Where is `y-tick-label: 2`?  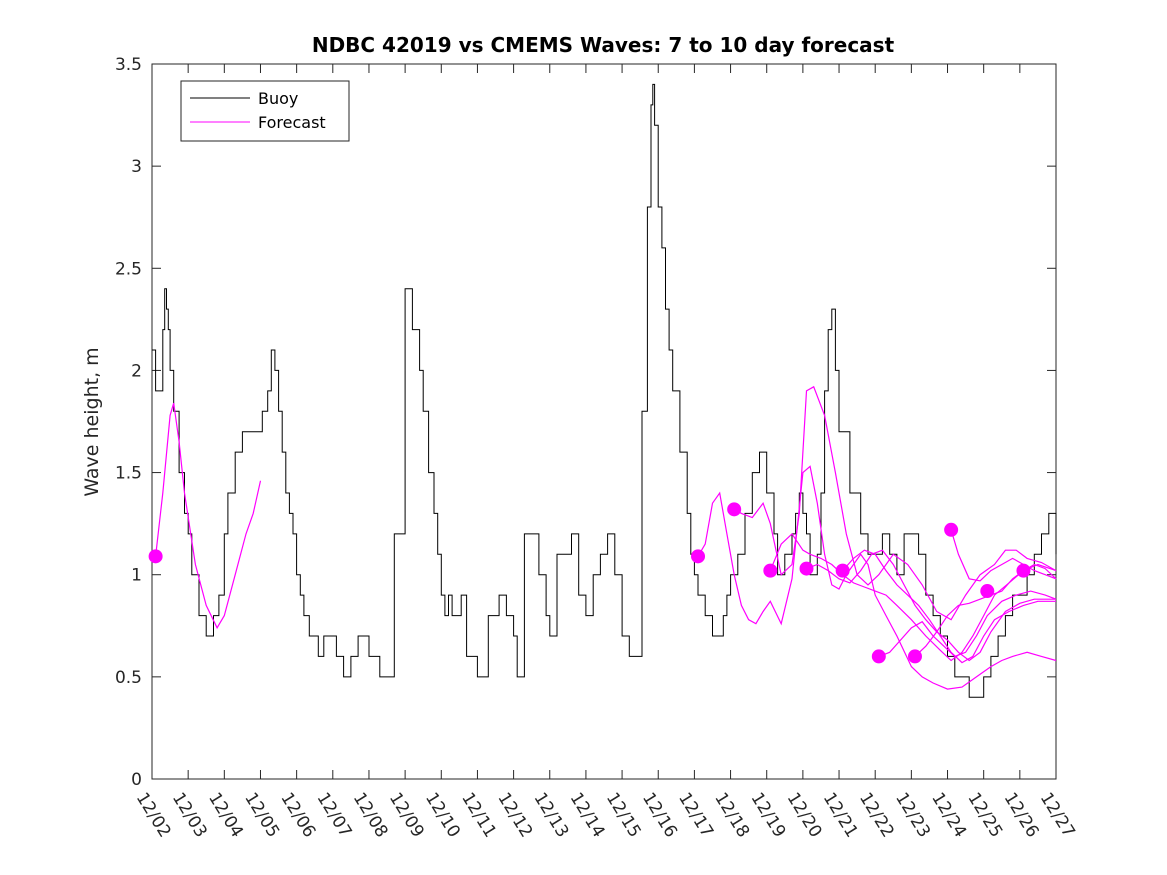
y-tick-label: 2 is located at coordinates (136, 371).